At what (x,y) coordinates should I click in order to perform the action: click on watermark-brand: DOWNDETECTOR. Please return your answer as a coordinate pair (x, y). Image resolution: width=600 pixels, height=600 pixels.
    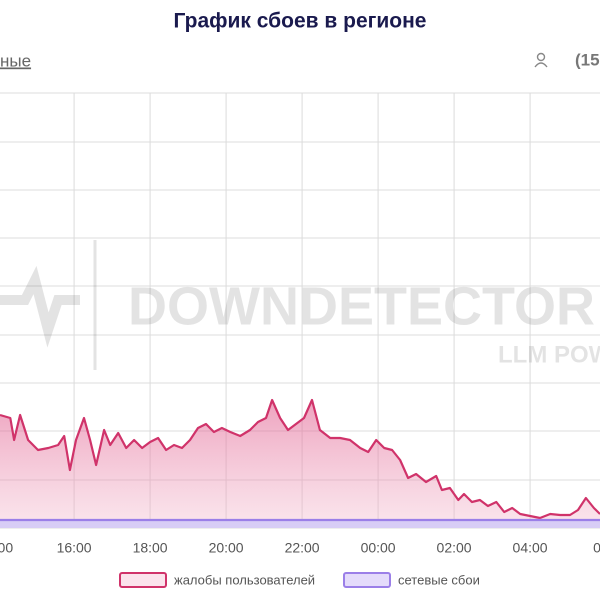
    Looking at the image, I should click on (361, 306).